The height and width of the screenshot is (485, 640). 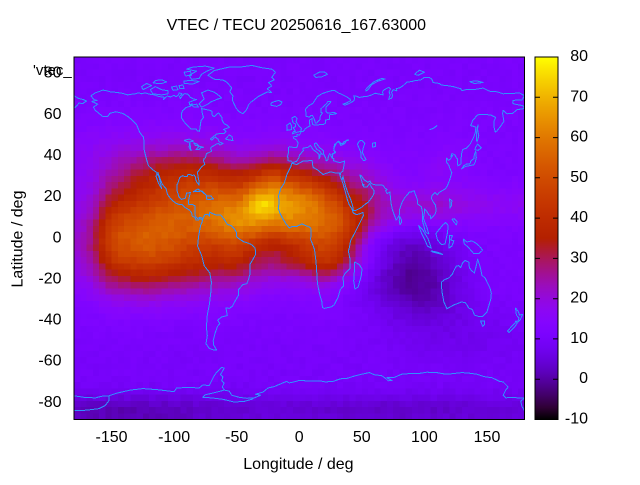 I want to click on svg-text: -10, so click(x=576, y=419).